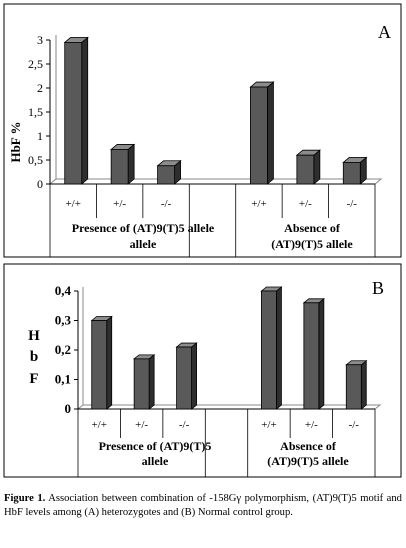  Describe the element at coordinates (308, 461) in the screenshot. I see `group-label-absence-b-line2: (AT)9(T)5 allele` at that location.